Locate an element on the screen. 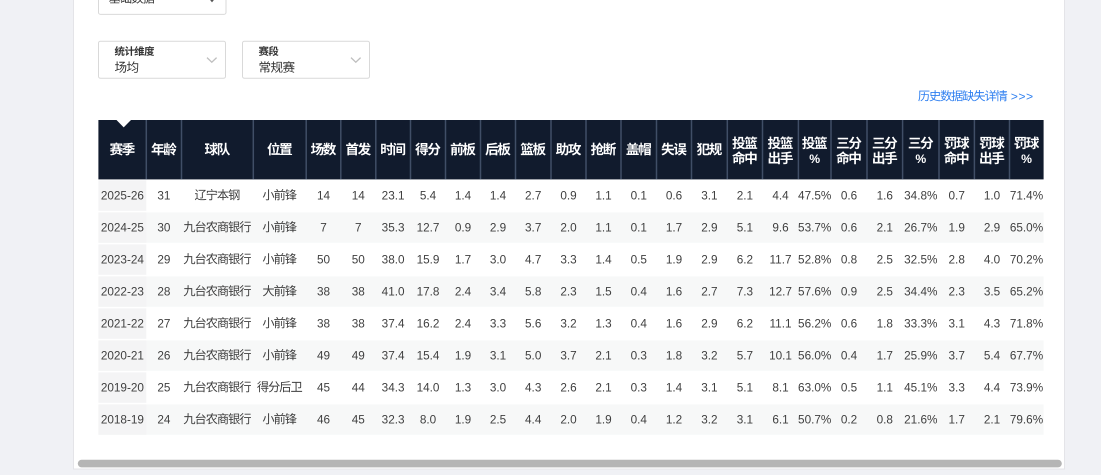 The height and width of the screenshot is (475, 1101). svg-text: 1.3 is located at coordinates (463, 387).